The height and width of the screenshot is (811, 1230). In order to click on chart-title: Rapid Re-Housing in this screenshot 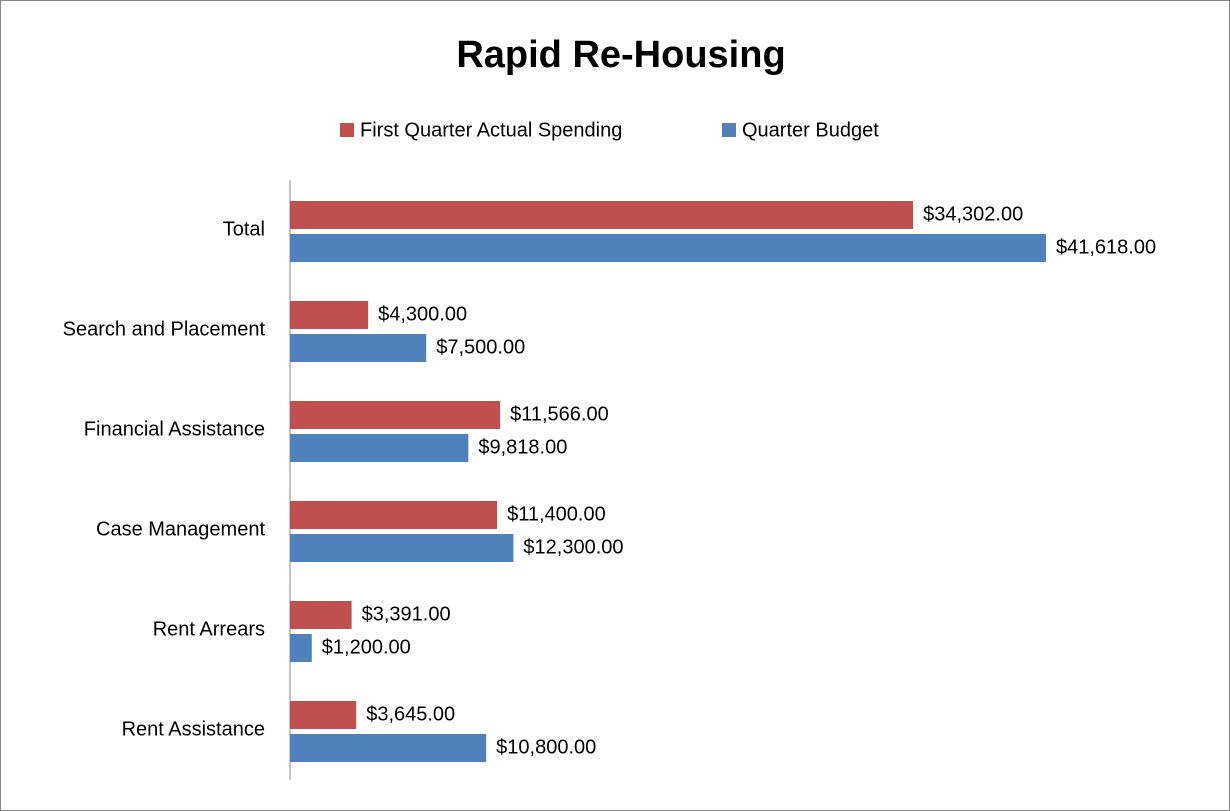, I will do `click(620, 55)`.